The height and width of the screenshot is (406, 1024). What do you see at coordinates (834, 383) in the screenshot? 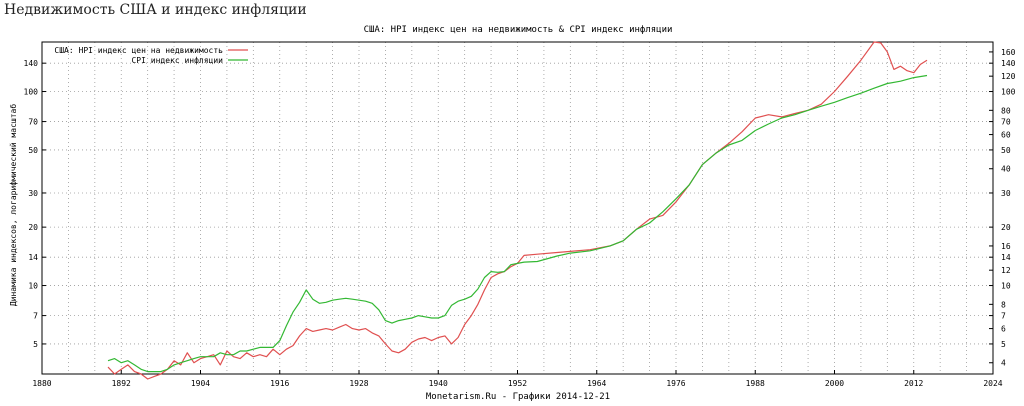
I see `x-tick-label: 2000` at bounding box center [834, 383].